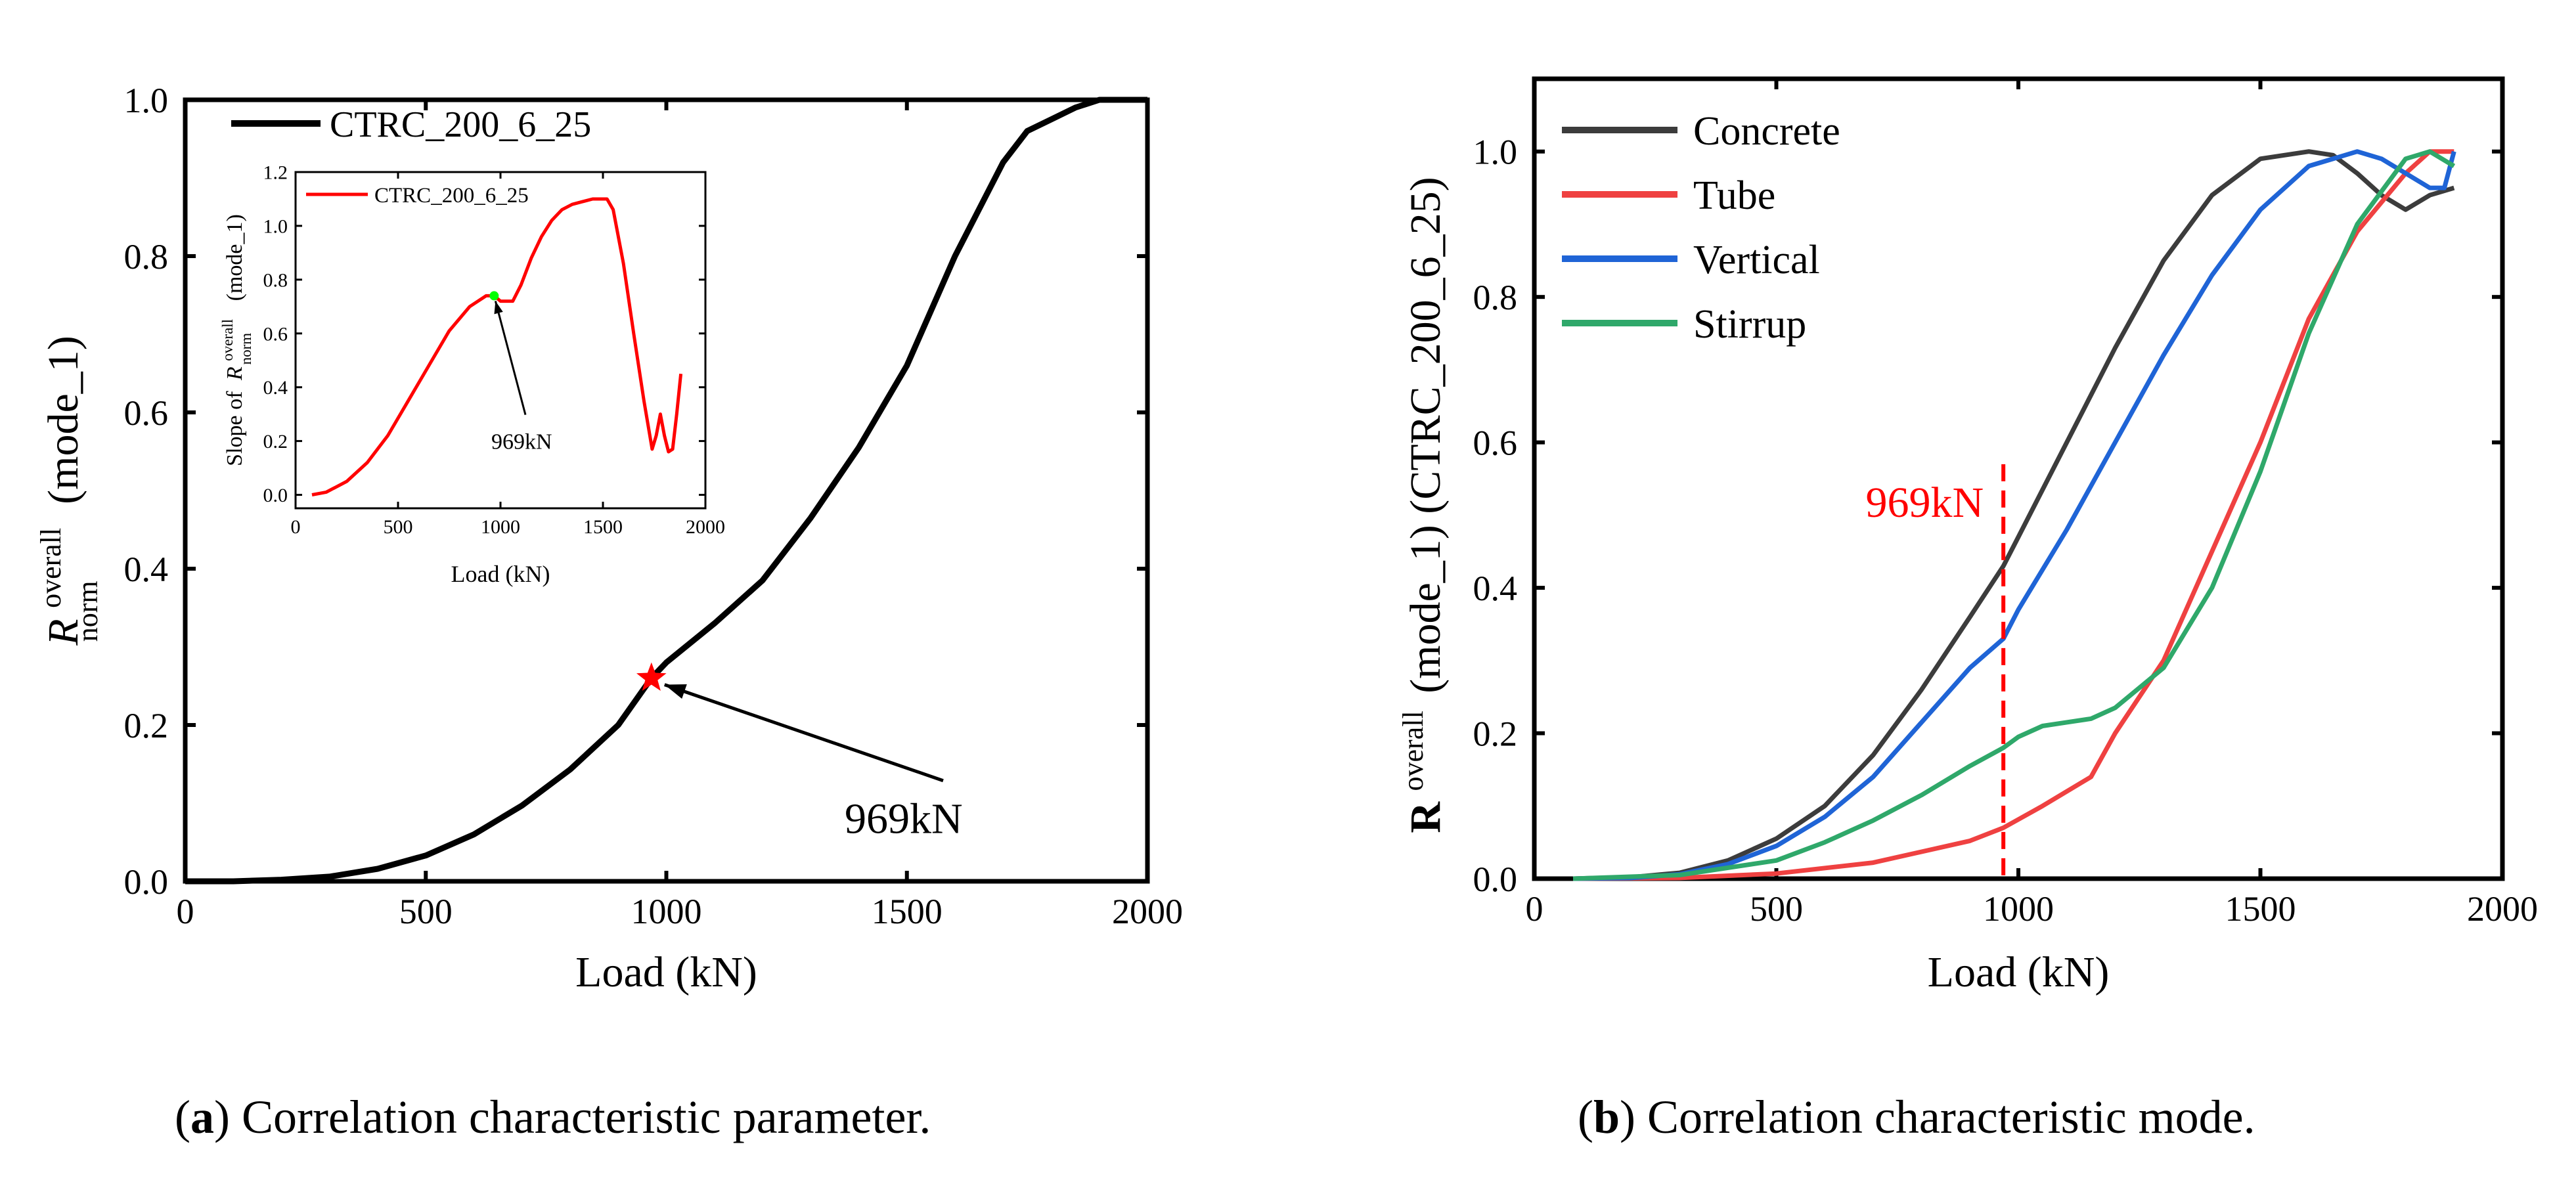  Describe the element at coordinates (63, 632) in the screenshot. I see `panel-a-ylabel-base: R` at that location.